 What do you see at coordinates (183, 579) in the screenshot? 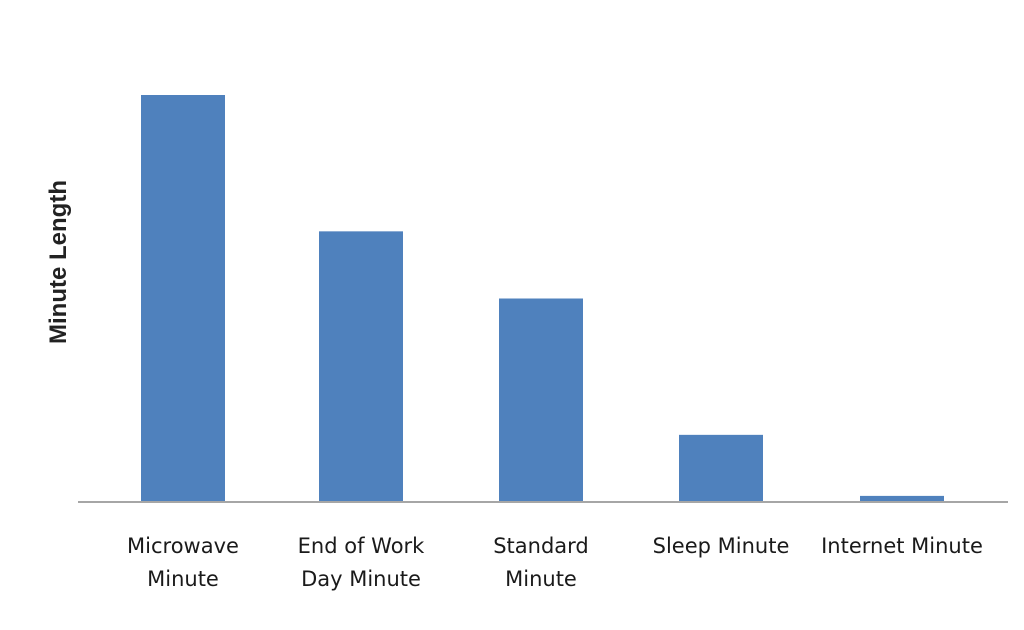
I see `category-label-0-line-1: Minute` at bounding box center [183, 579].